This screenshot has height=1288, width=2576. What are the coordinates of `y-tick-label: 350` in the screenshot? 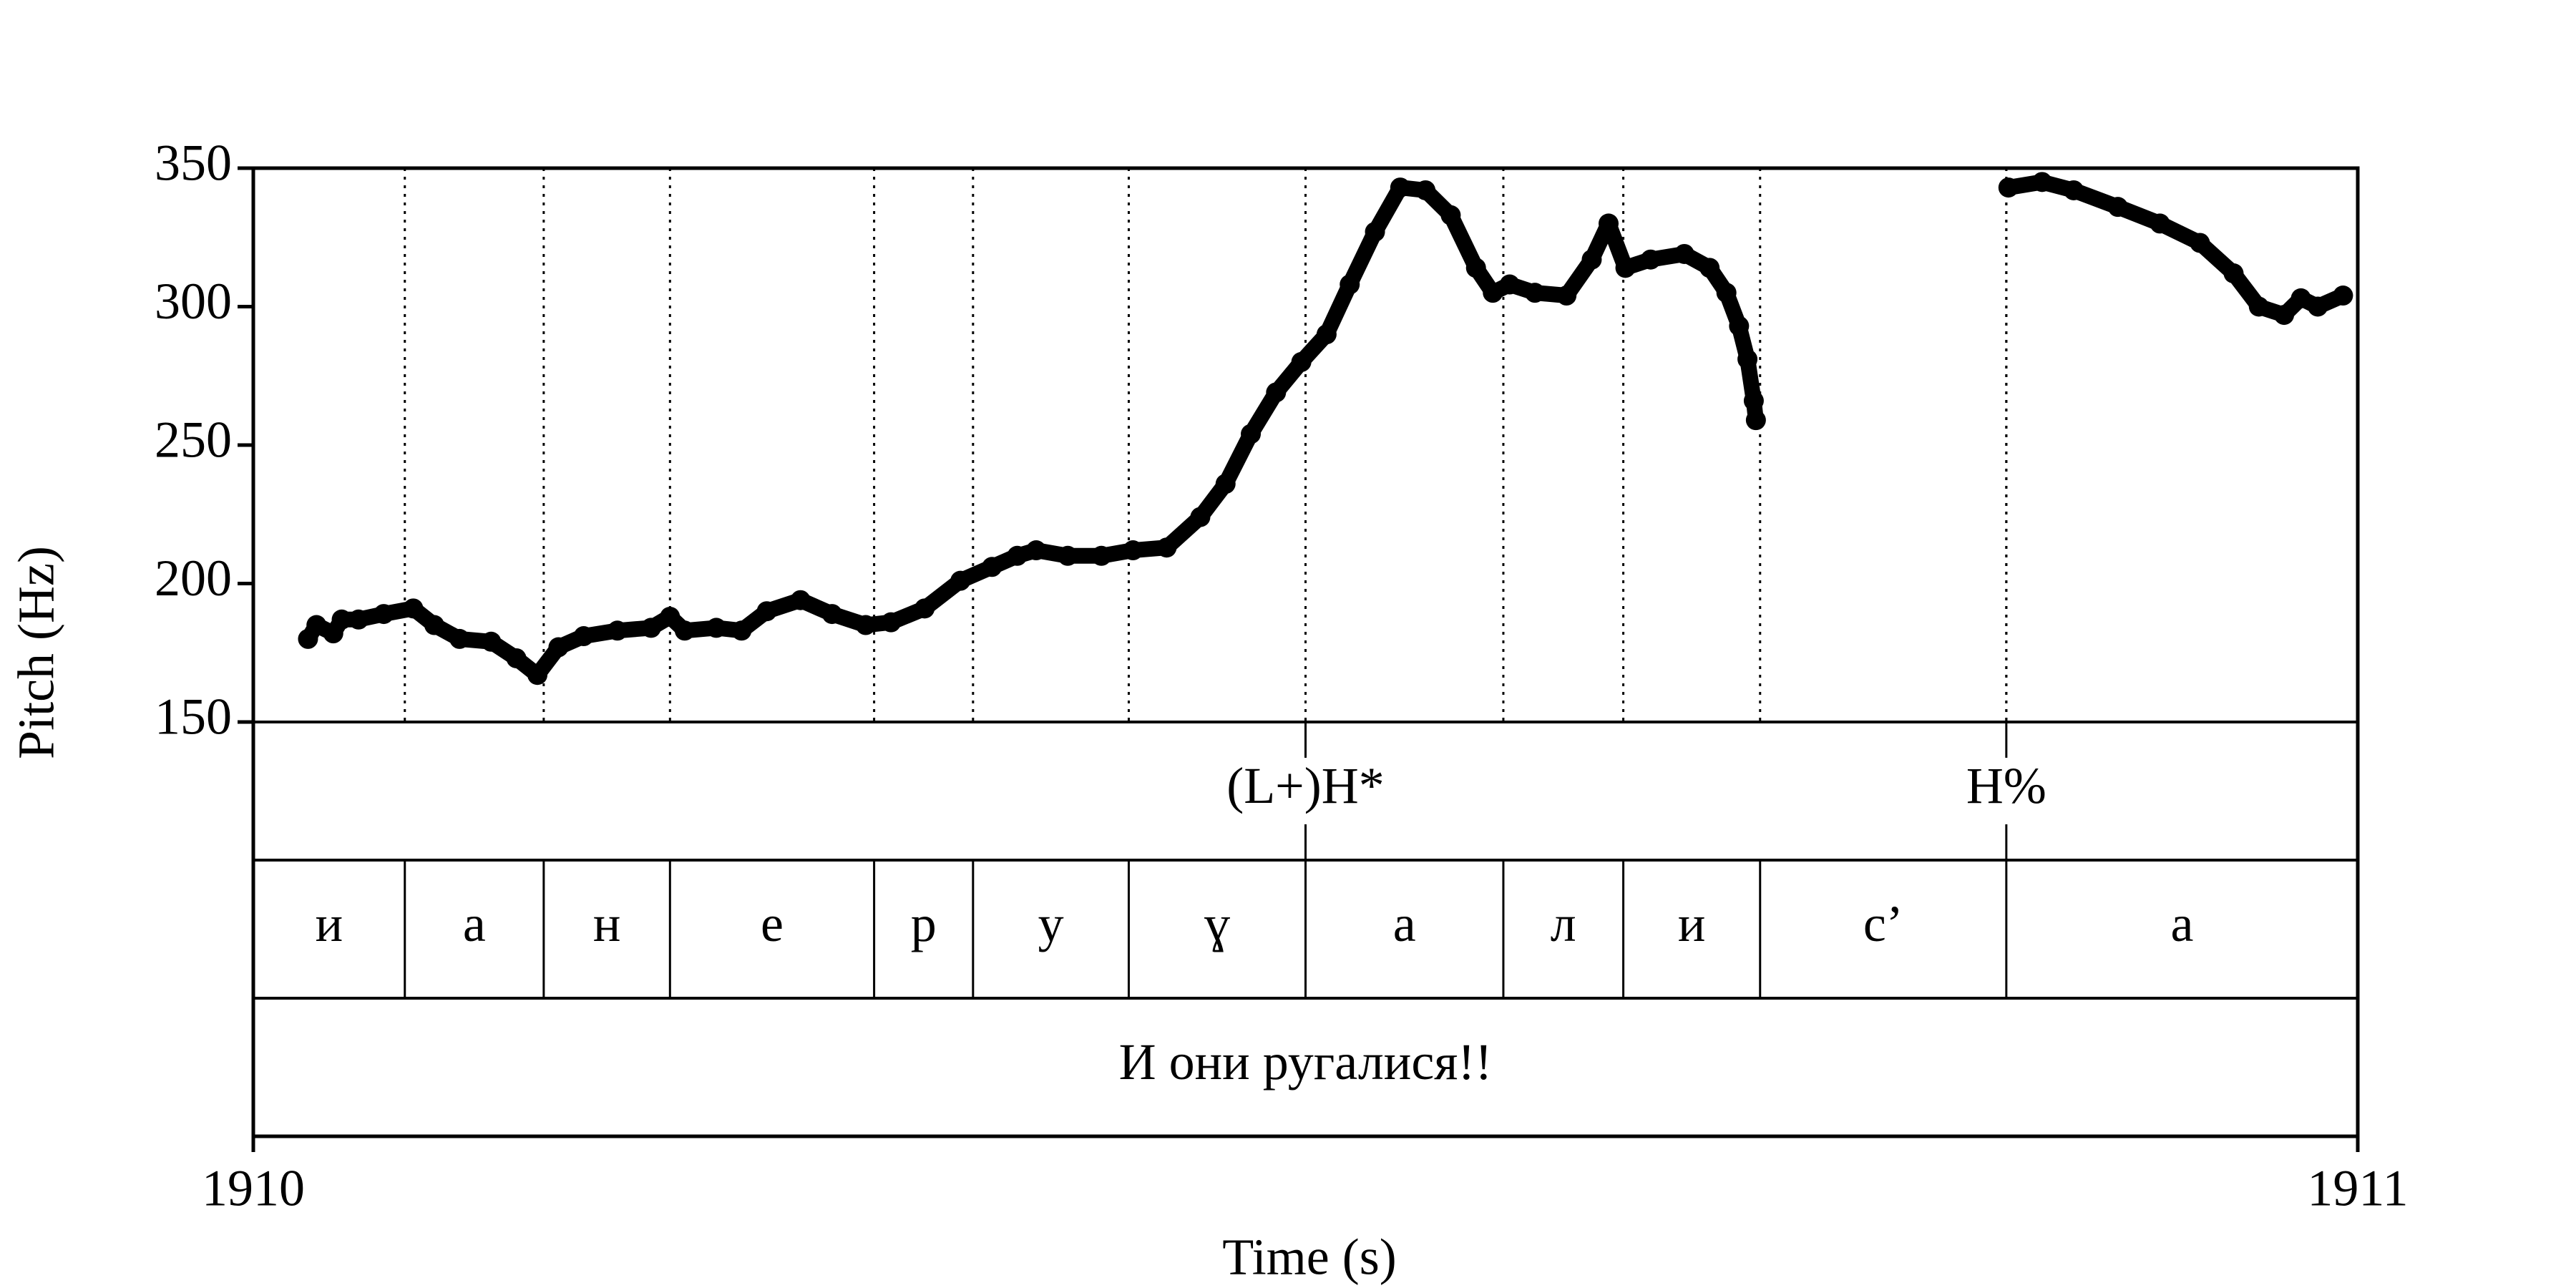 It's located at (193, 163).